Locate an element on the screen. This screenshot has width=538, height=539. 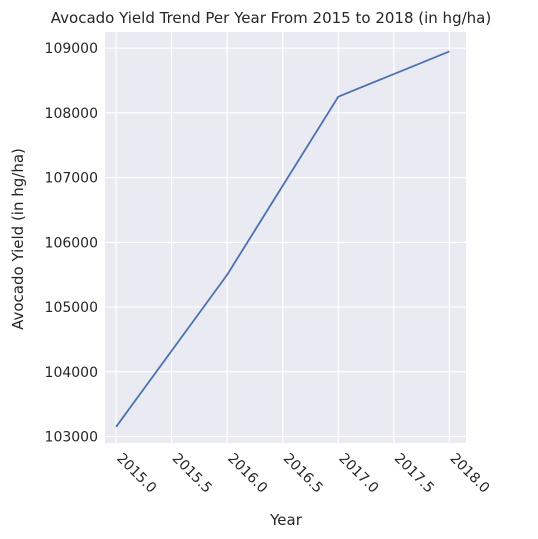
y-tick-label: 106000 is located at coordinates (71, 243).